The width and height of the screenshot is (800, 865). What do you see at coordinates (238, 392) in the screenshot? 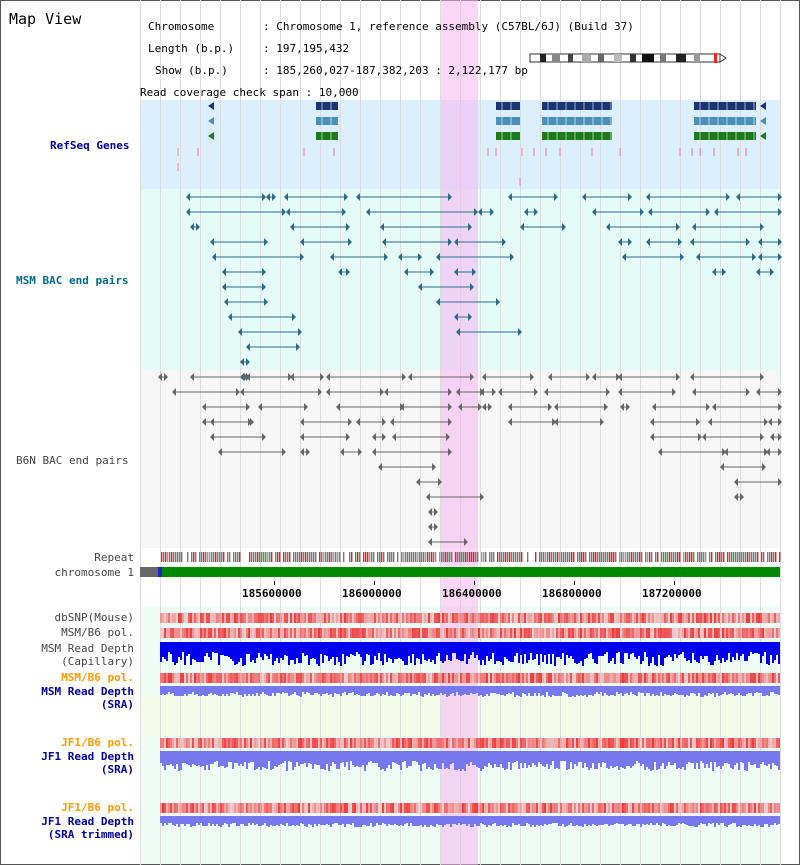
I see `b6n-bac-pair-end` at bounding box center [238, 392].